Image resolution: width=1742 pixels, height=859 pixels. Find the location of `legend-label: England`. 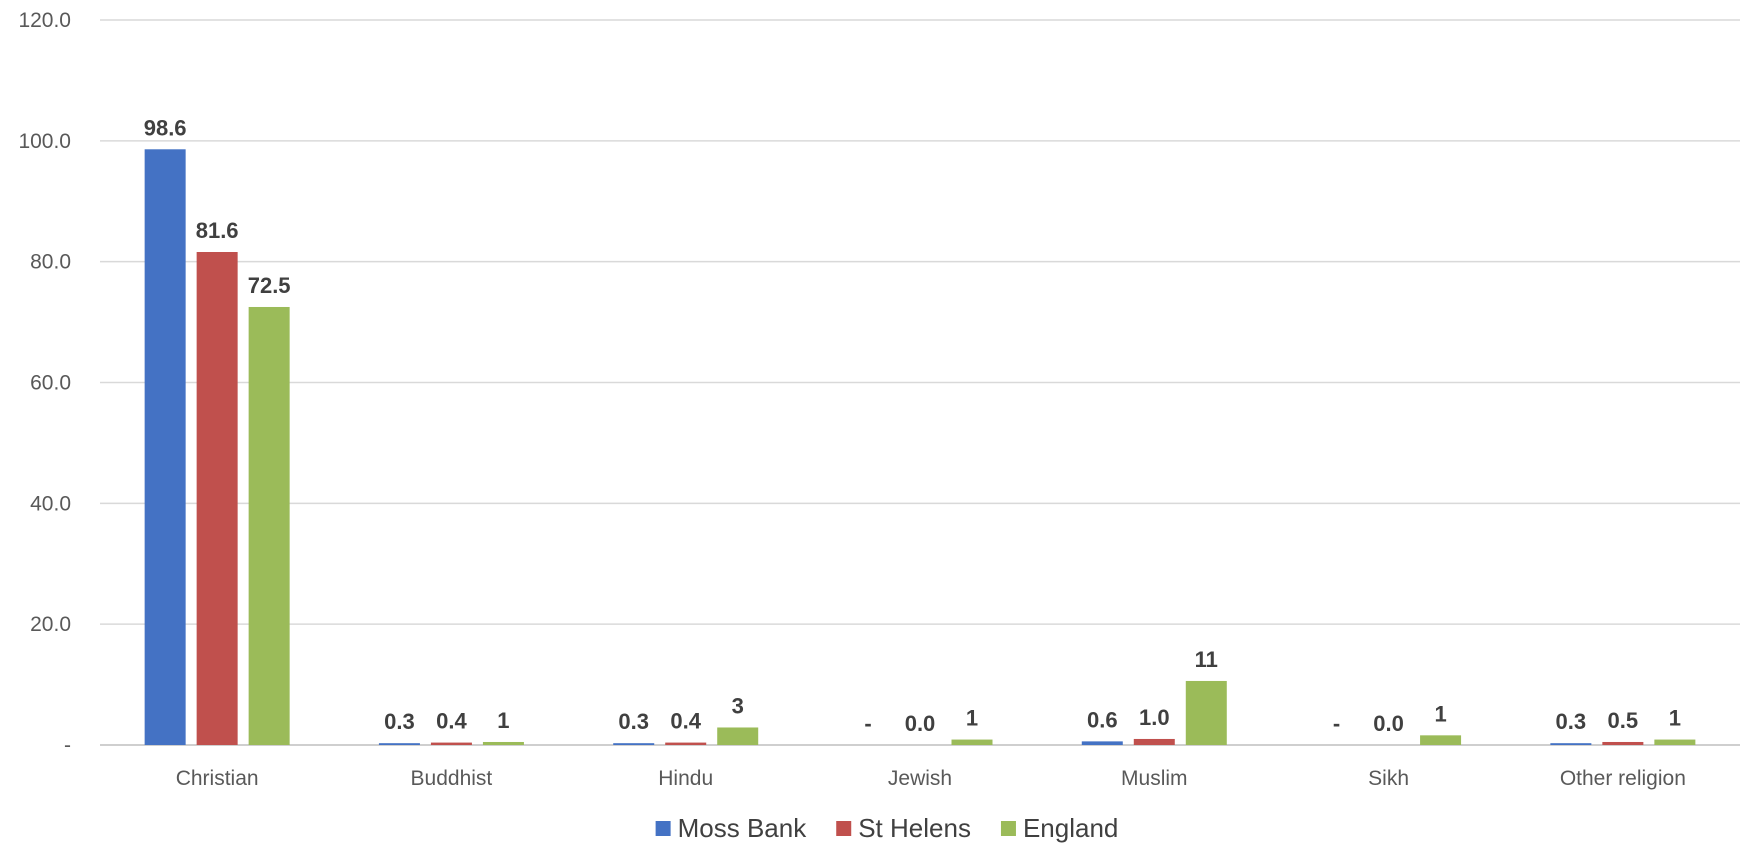

legend-label: England is located at coordinates (1070, 828).